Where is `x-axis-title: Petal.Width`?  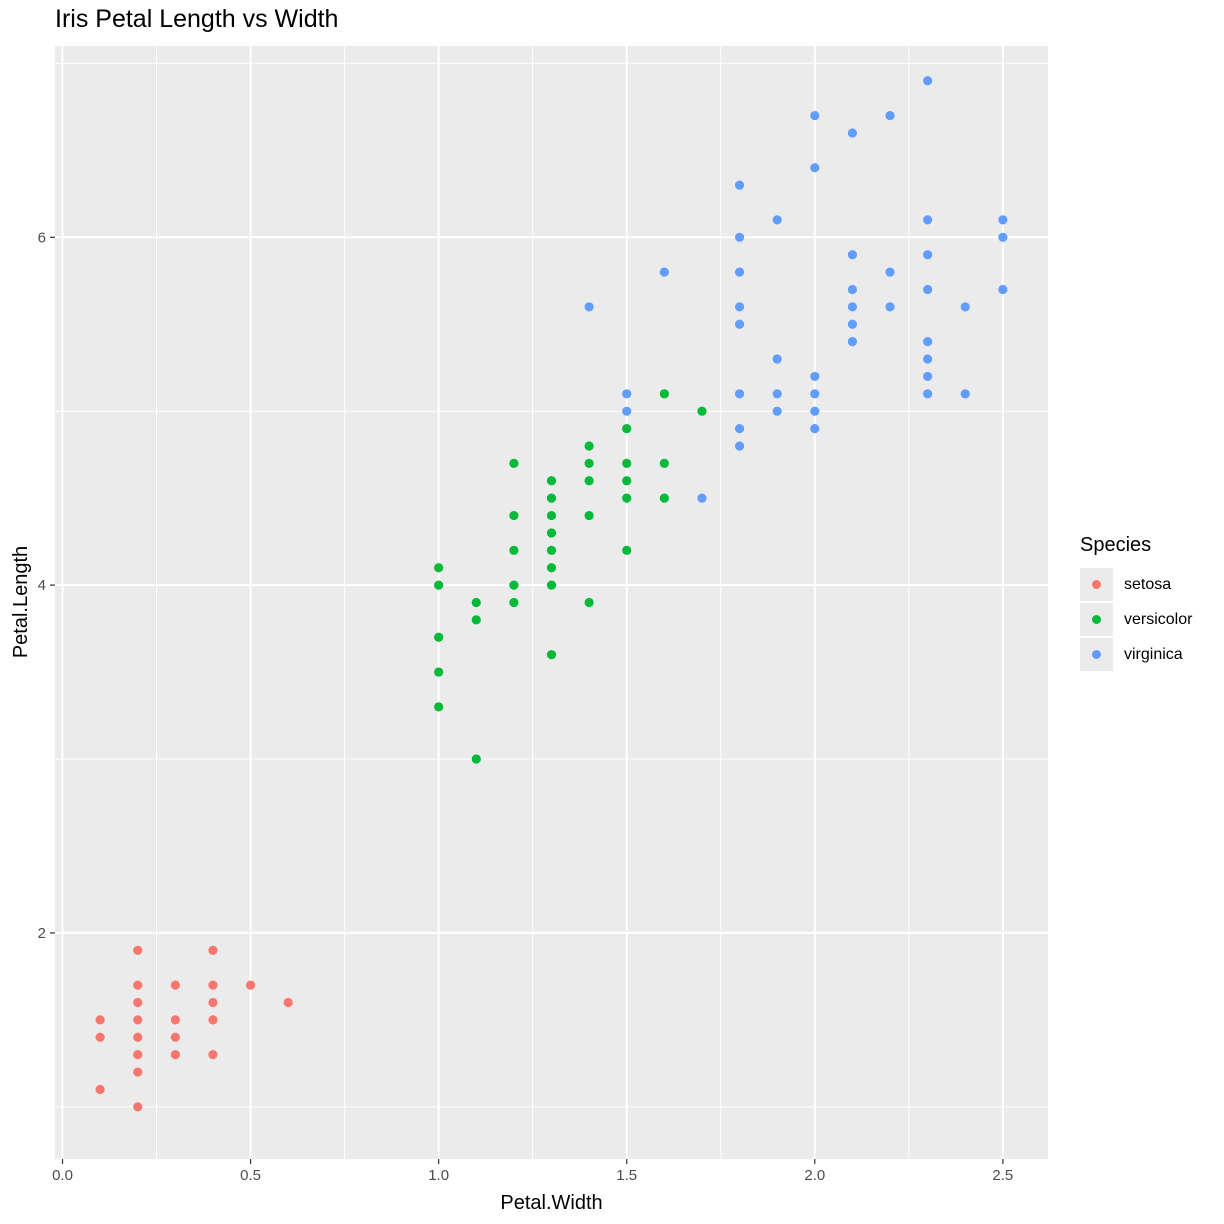
x-axis-title: Petal.Width is located at coordinates (551, 1203).